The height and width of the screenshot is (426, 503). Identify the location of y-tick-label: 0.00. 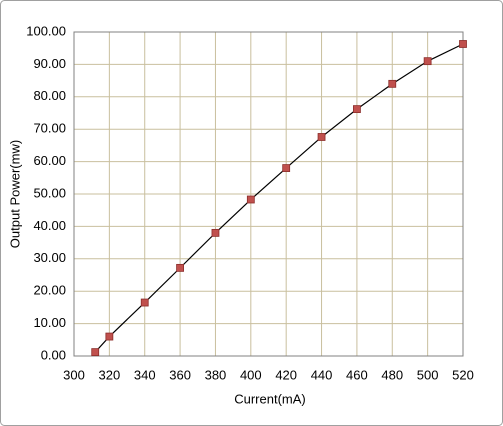
(53, 354).